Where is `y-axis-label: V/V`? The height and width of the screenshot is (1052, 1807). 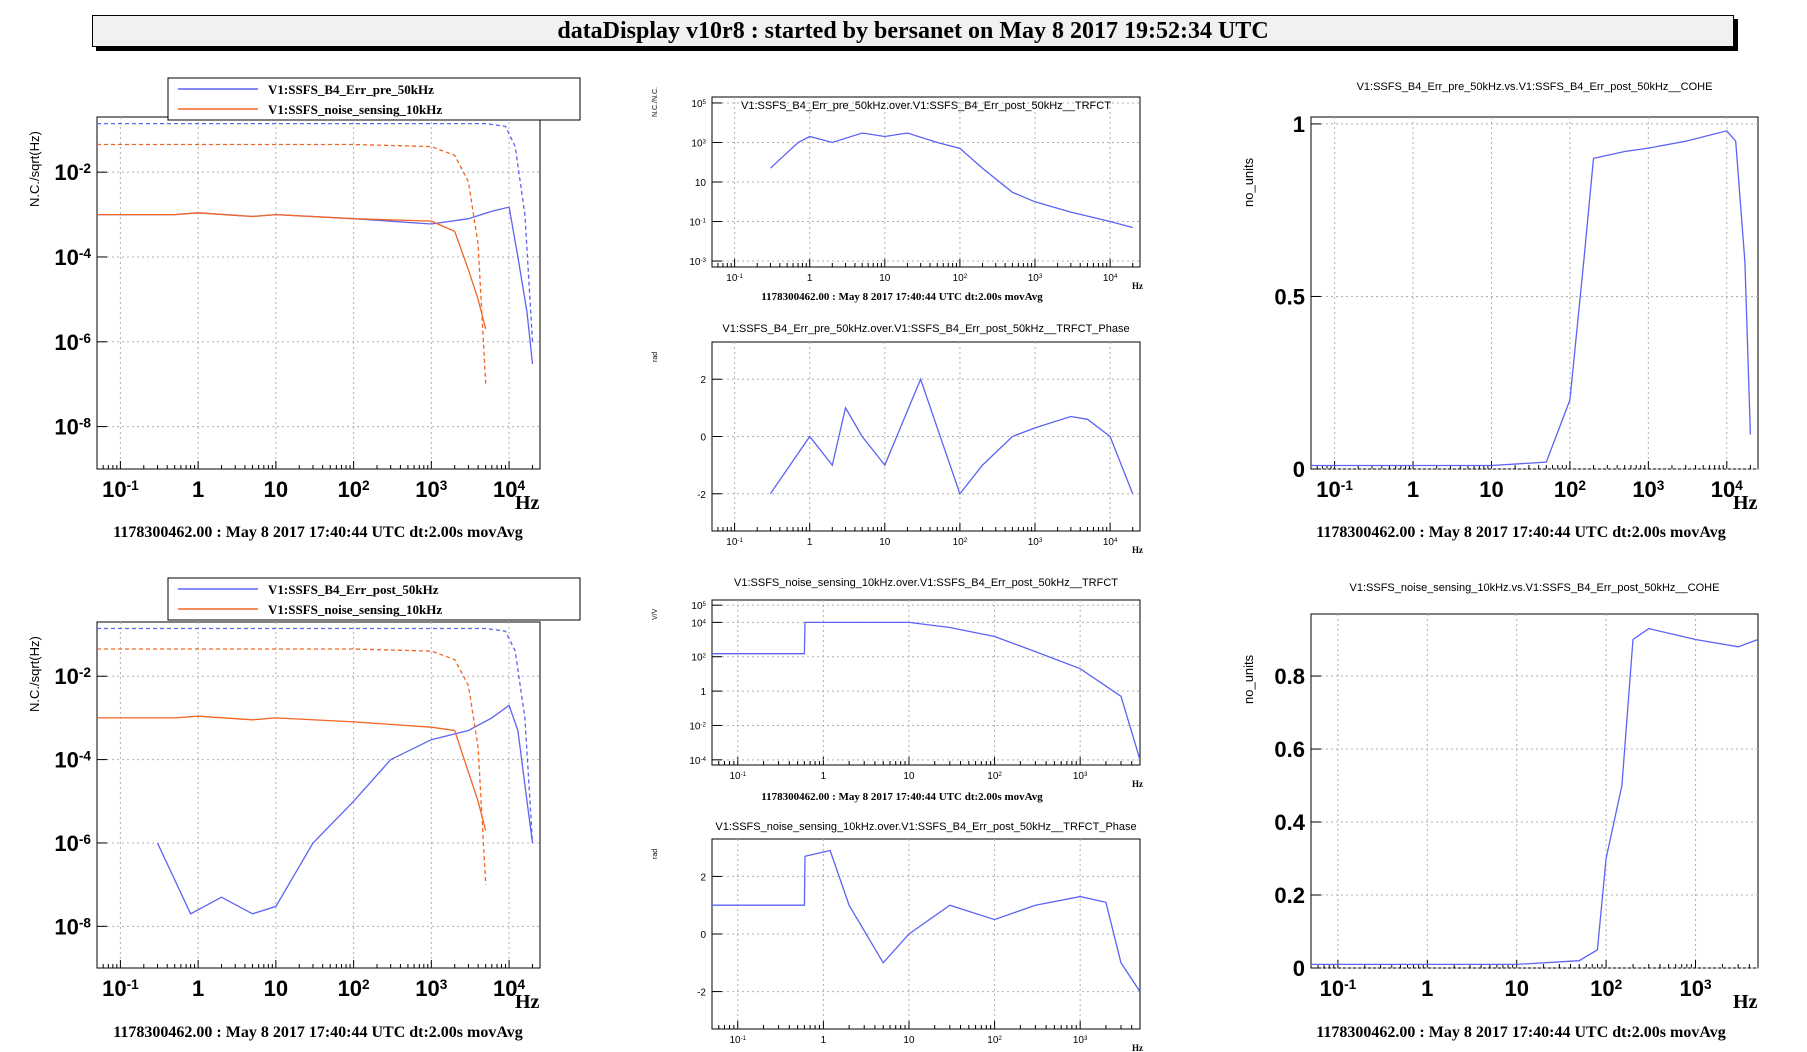
y-axis-label: V/V is located at coordinates (655, 614).